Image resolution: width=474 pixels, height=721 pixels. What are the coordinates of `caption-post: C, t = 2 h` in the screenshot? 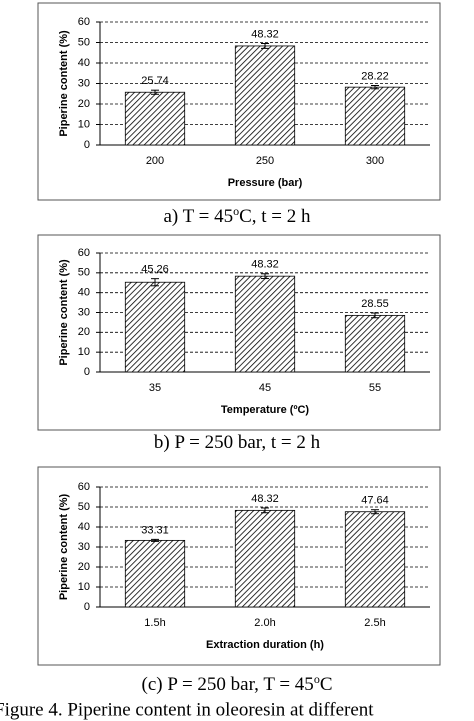 It's located at (275, 216).